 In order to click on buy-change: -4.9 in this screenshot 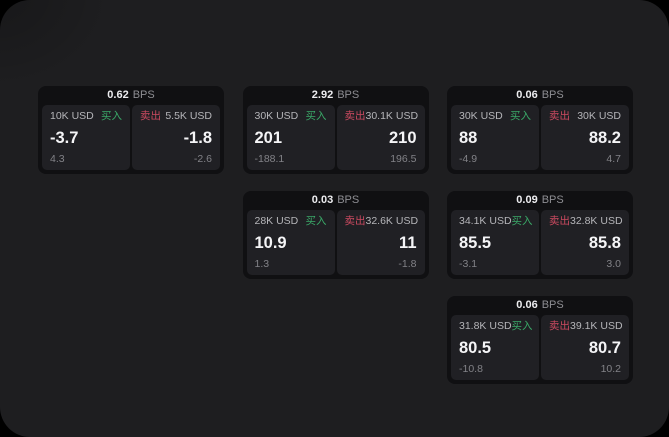, I will do `click(468, 159)`.